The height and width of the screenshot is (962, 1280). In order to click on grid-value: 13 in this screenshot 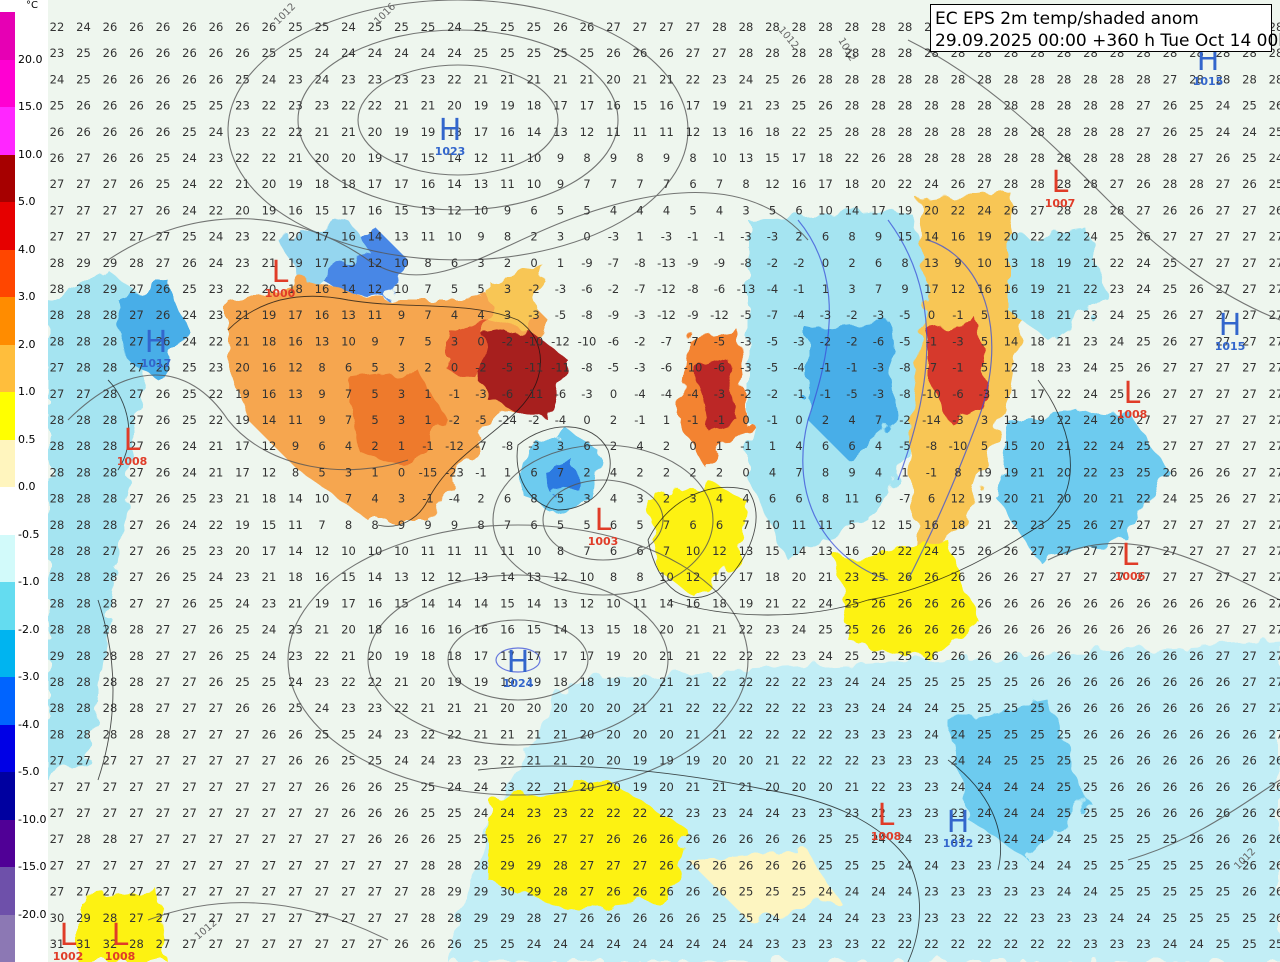, I will do `click(295, 394)`.